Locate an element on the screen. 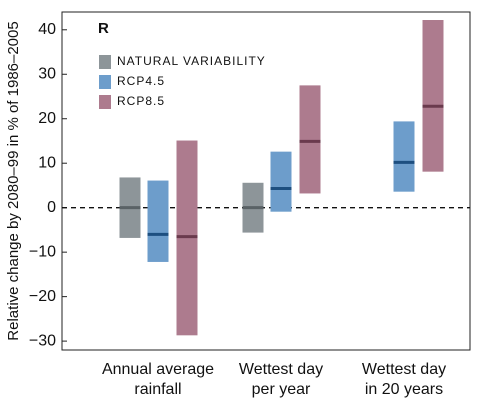  y-tick-label: 40 is located at coordinates (47, 29).